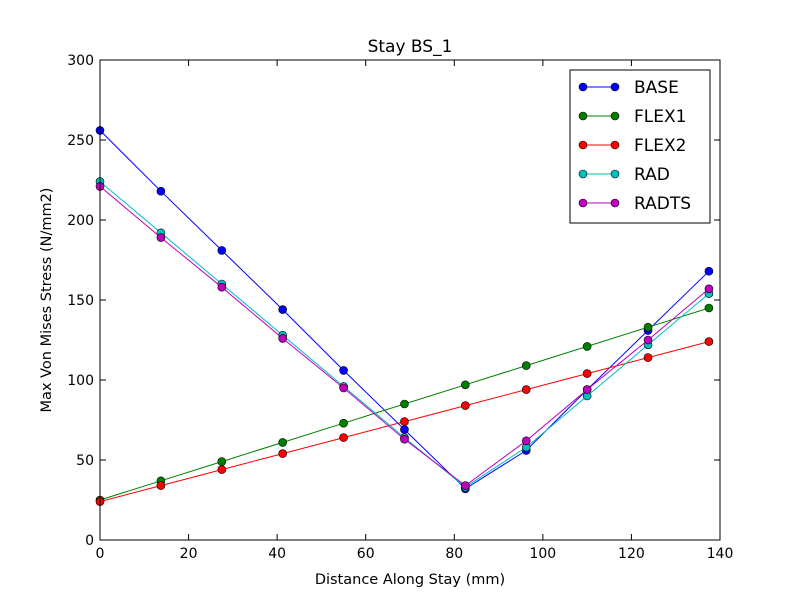  I want to click on x-tick-label: 60, so click(366, 554).